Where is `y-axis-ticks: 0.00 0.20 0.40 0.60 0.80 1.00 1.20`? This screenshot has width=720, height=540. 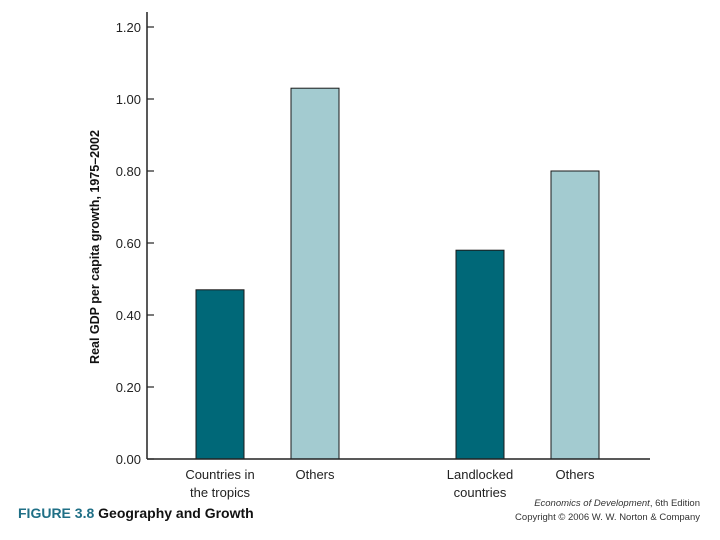 y-axis-ticks: 0.00 0.20 0.40 0.60 0.80 1.00 1.20 is located at coordinates (135, 243).